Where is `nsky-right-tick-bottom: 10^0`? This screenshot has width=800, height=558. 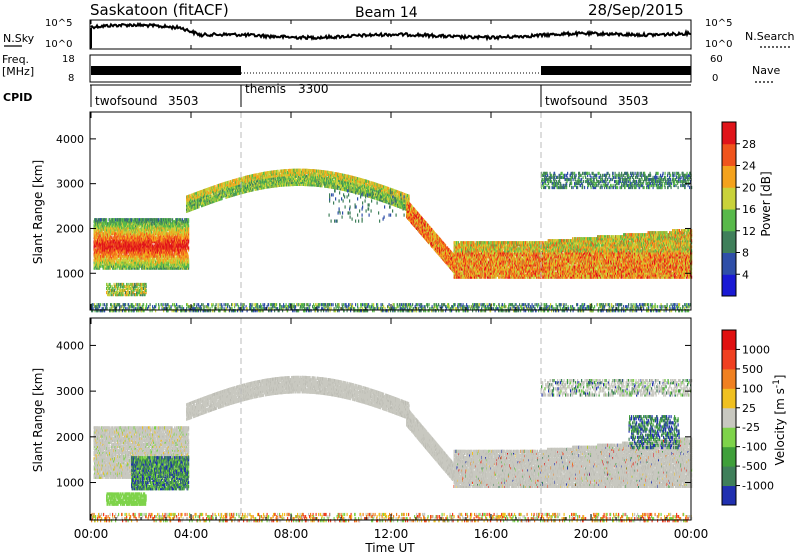
nsky-right-tick-bottom: 10^0 is located at coordinates (718, 44).